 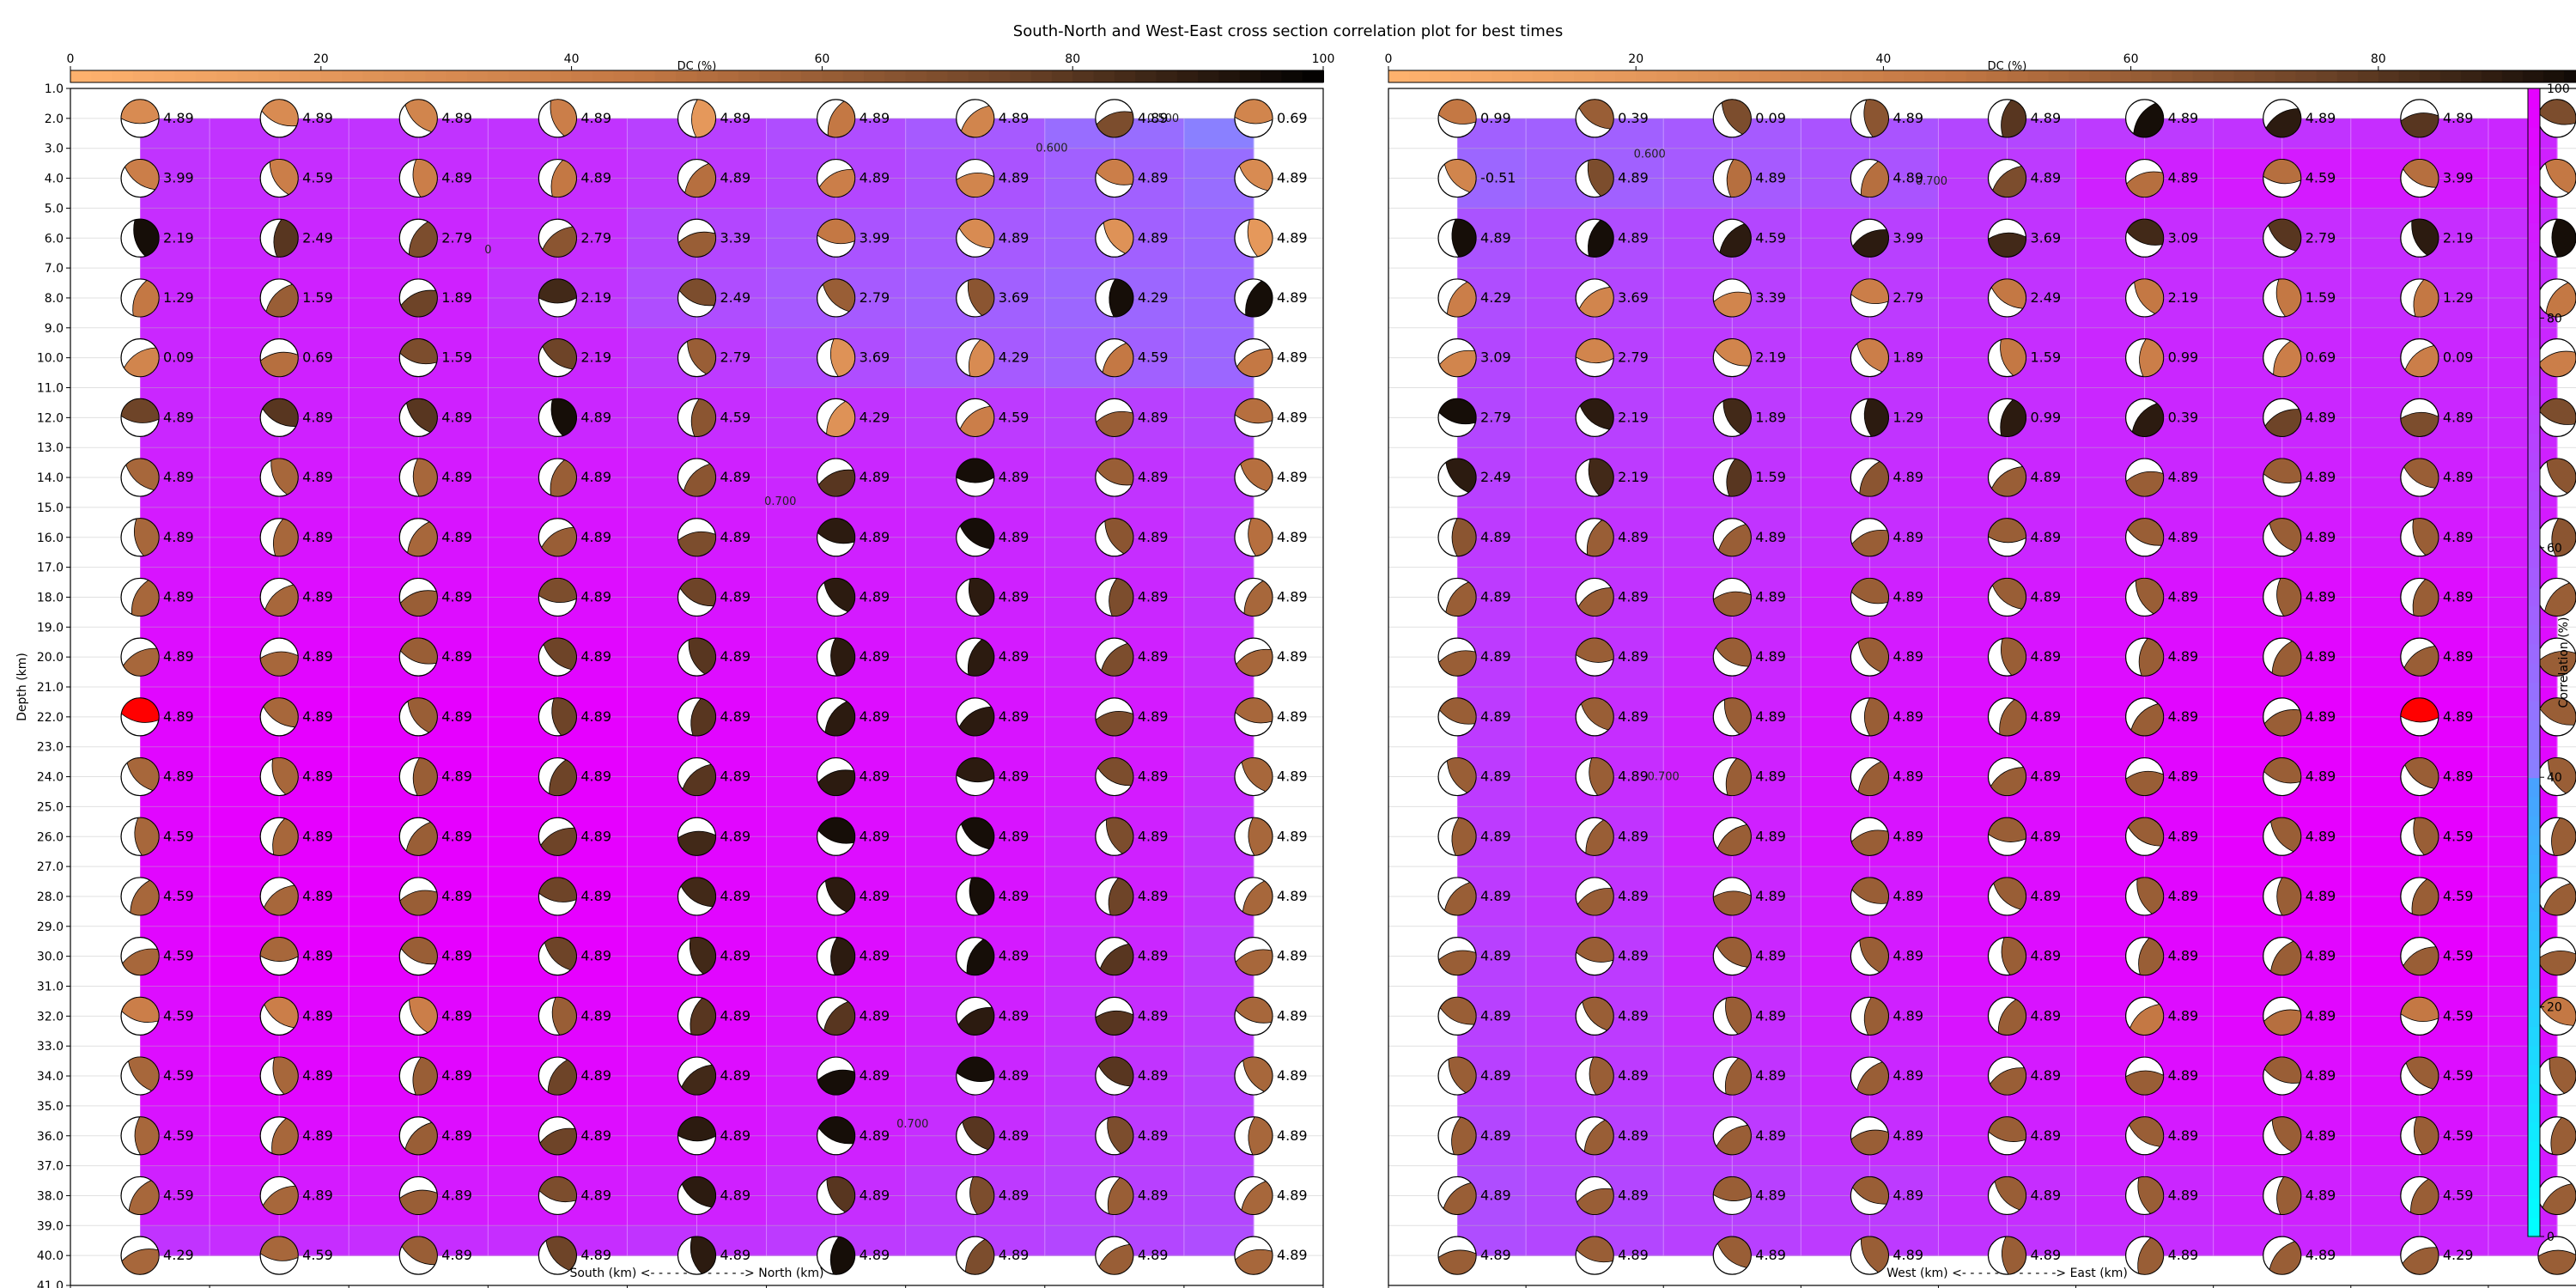 What do you see at coordinates (50, 538) in the screenshot?
I see `y-tick-label: 16.0` at bounding box center [50, 538].